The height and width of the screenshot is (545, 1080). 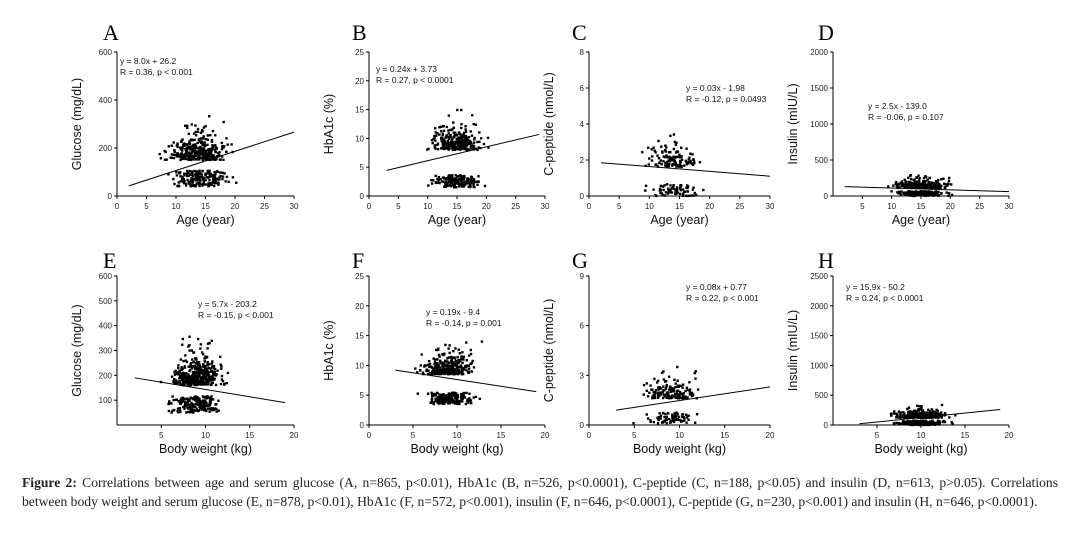 What do you see at coordinates (897, 106) in the screenshot?
I see `regression-equation: y = 2.5x - 139.0` at bounding box center [897, 106].